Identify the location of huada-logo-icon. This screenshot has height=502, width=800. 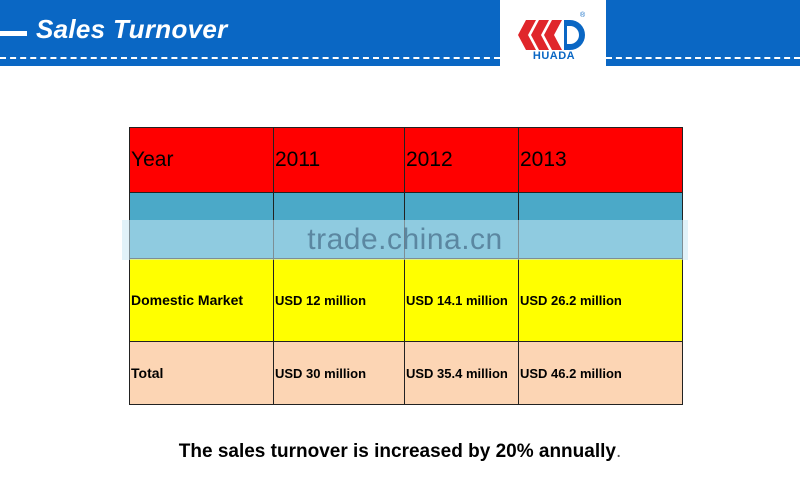
(551, 35).